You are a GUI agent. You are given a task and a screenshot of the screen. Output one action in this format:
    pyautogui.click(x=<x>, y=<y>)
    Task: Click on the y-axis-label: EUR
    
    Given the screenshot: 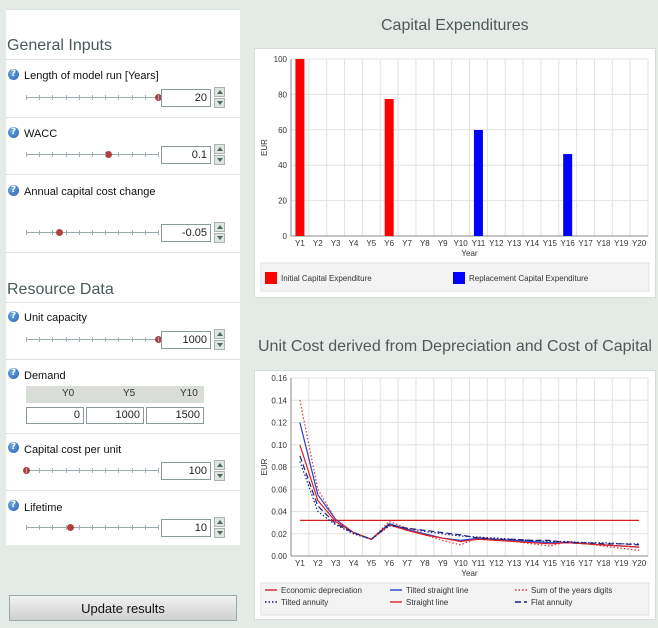 What is the action you would take?
    pyautogui.click(x=264, y=466)
    